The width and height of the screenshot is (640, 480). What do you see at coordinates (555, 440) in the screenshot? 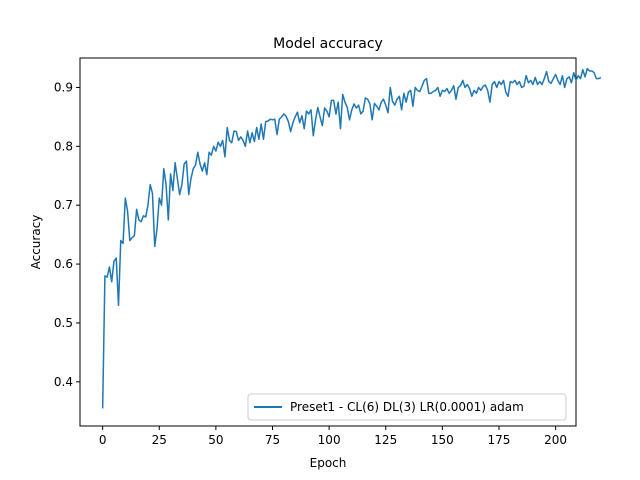
I see `x-tick-label: 200` at bounding box center [555, 440].